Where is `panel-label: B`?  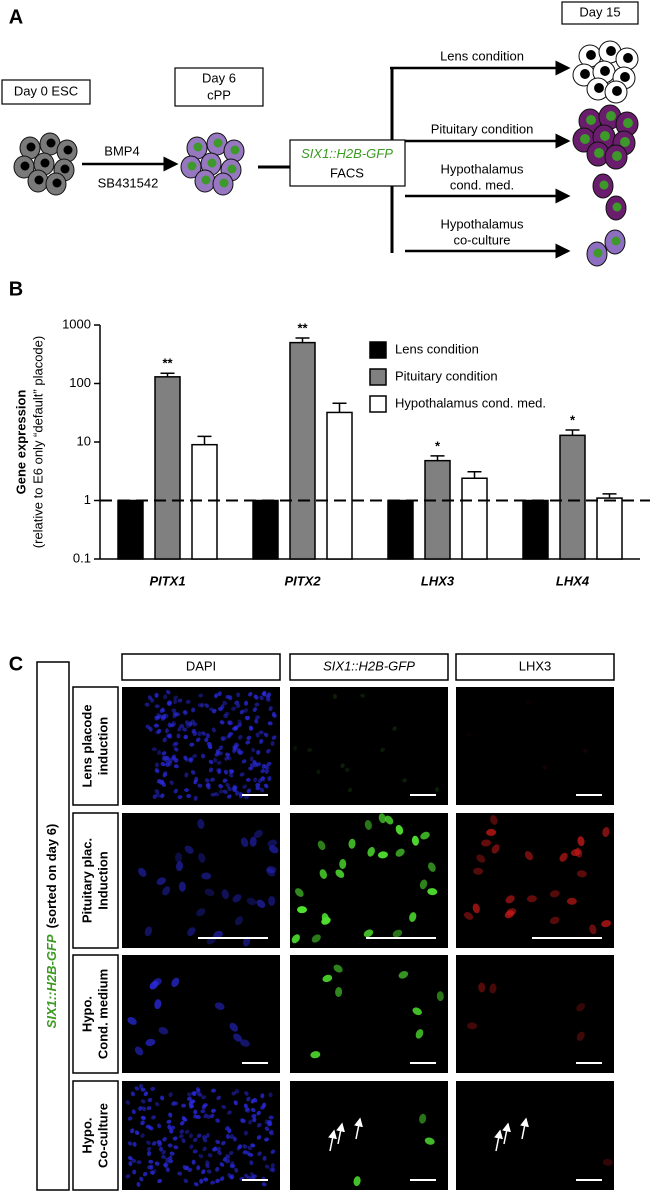 panel-label: B is located at coordinates (16, 289).